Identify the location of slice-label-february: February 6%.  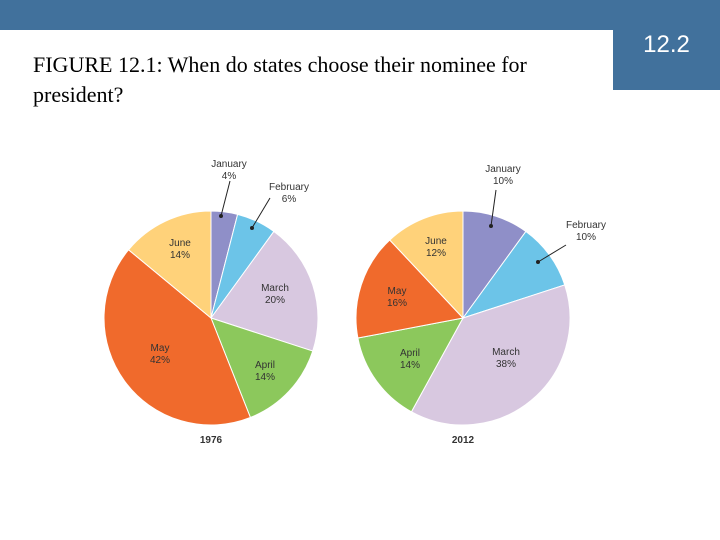
(289, 193).